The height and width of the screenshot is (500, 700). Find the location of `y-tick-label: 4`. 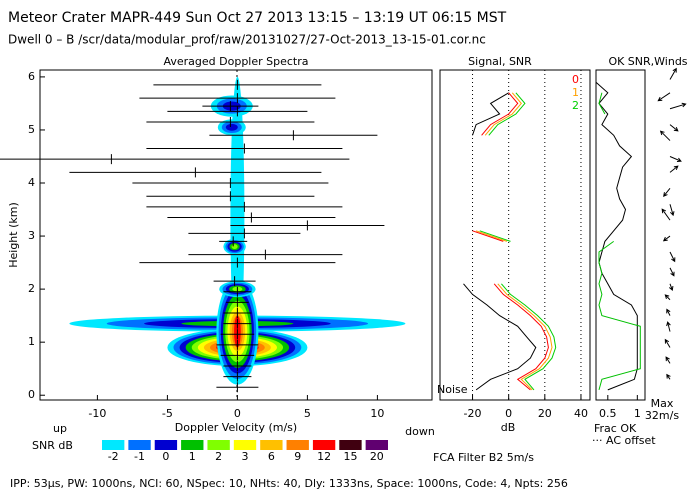

y-tick-label: 4 is located at coordinates (31, 182).